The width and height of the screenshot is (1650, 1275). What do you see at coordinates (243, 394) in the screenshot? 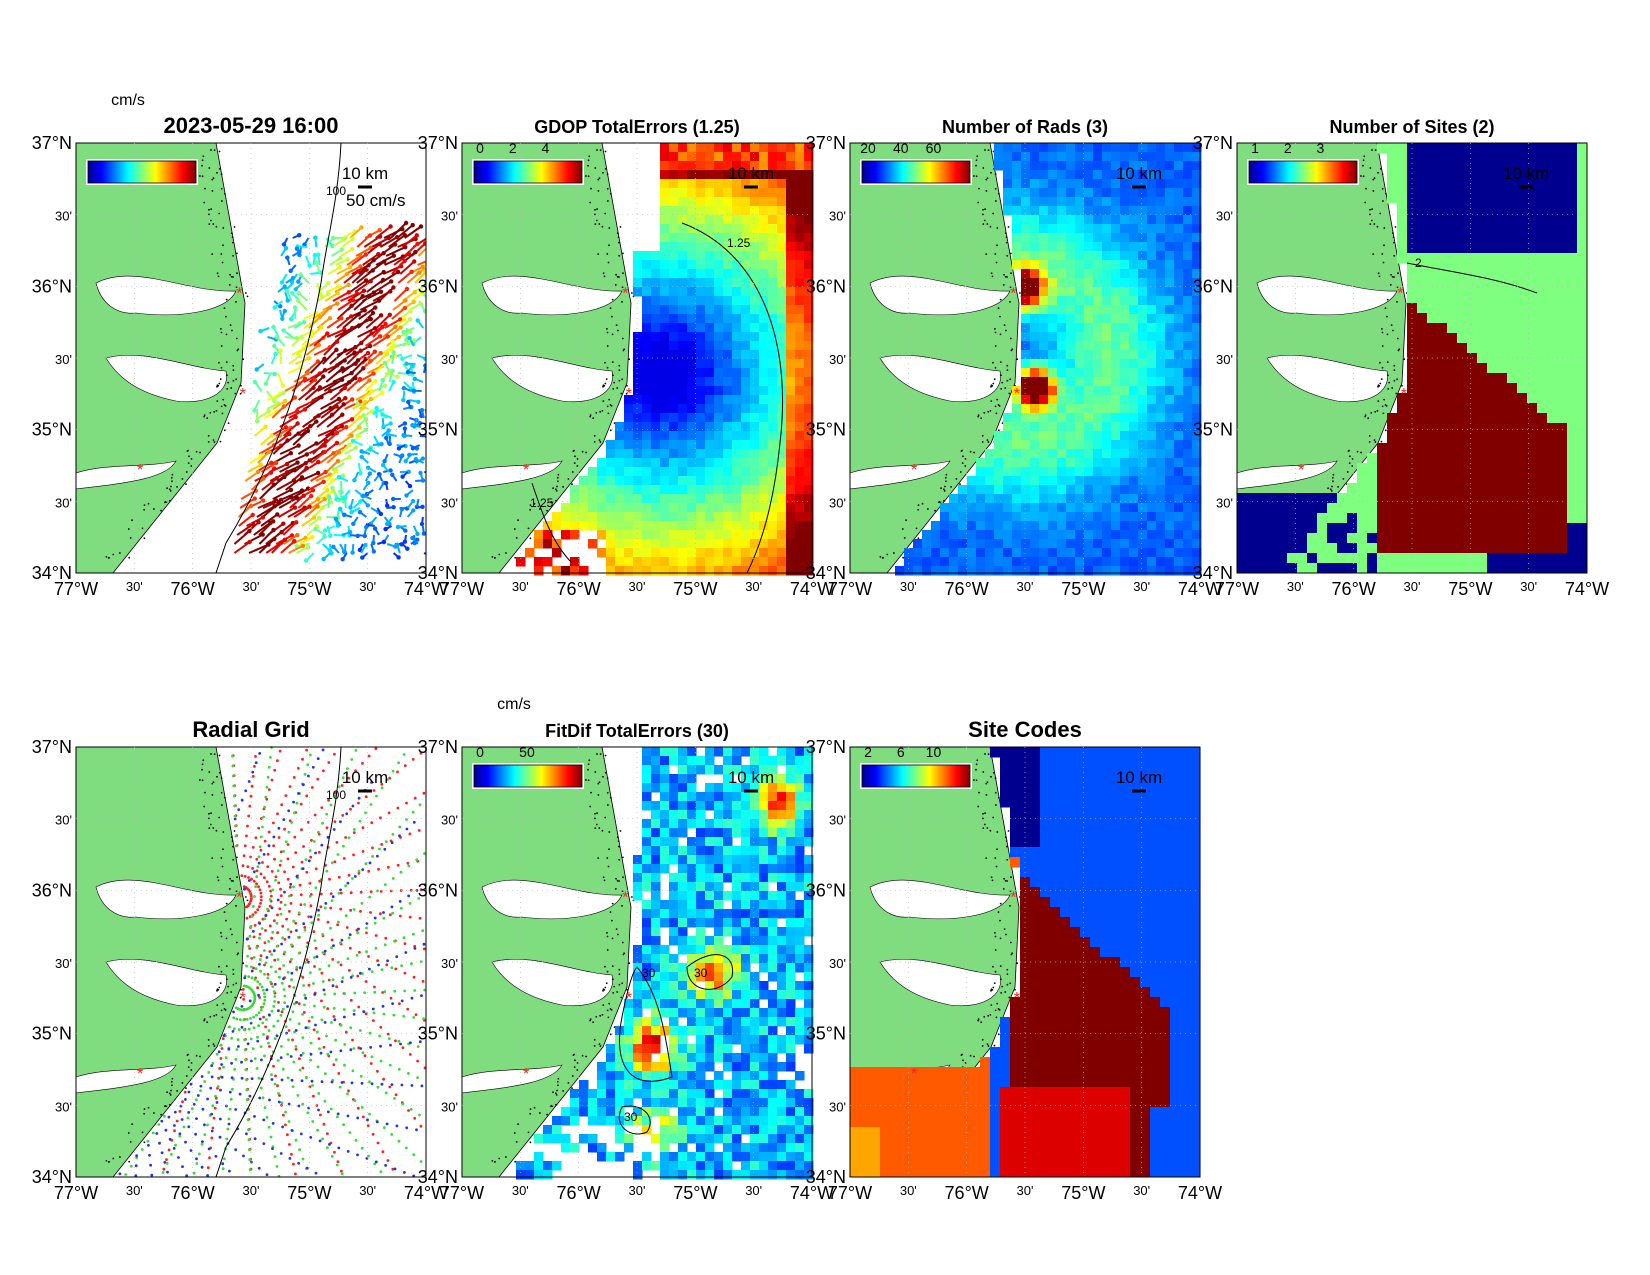
I see `radar-site-marker: *` at bounding box center [243, 394].